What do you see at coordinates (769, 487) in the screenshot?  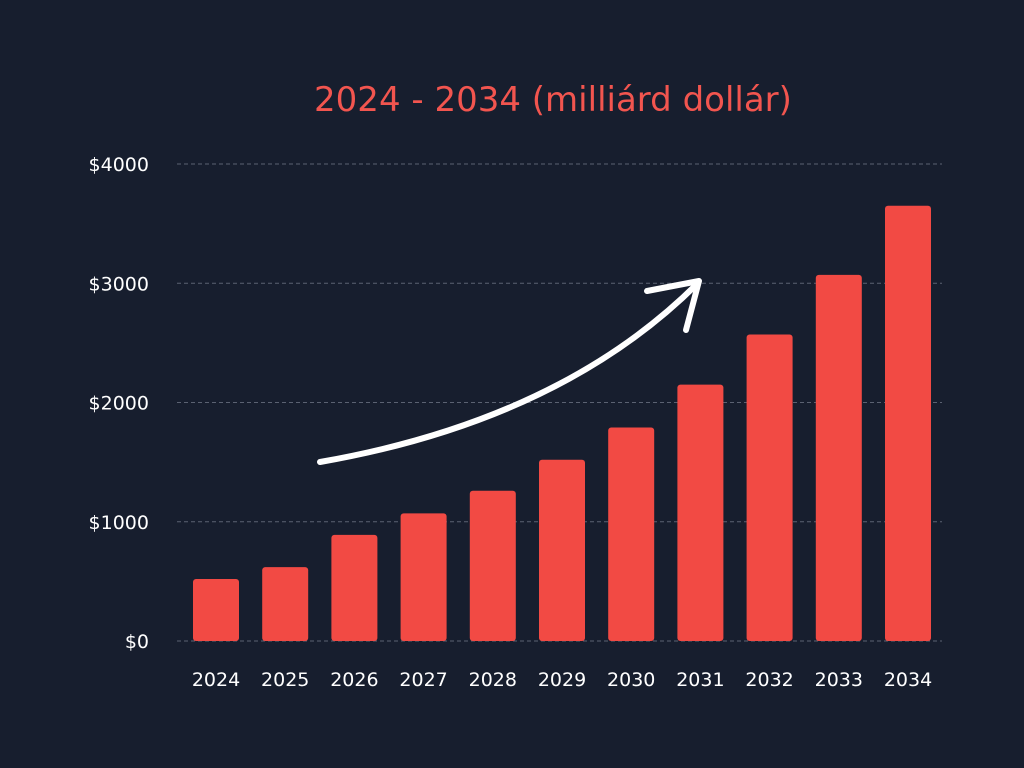 I see `bar-2032` at bounding box center [769, 487].